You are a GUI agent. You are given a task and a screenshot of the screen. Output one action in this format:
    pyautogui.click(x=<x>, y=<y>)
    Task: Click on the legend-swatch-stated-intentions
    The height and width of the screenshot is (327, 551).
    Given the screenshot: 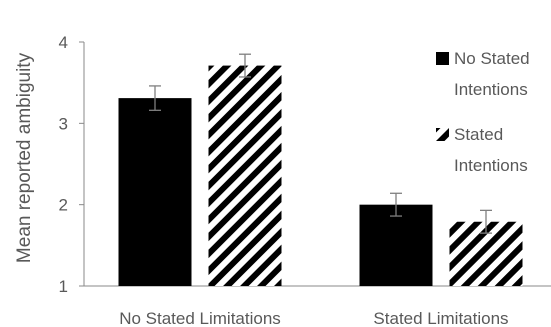 What is the action you would take?
    pyautogui.click(x=442, y=134)
    